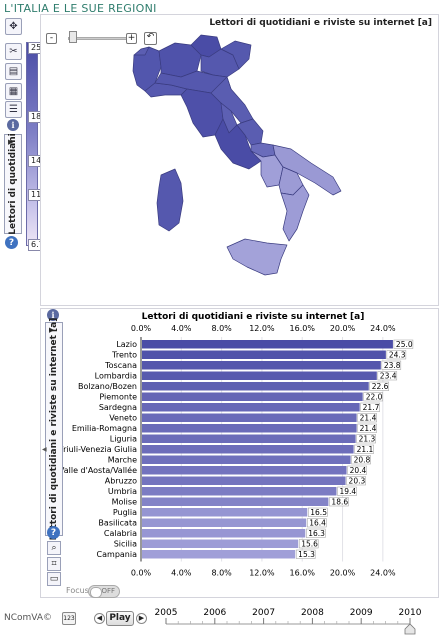  Describe the element at coordinates (11, 142) in the screenshot. I see `expand-arrow-icon: ▶` at that location.